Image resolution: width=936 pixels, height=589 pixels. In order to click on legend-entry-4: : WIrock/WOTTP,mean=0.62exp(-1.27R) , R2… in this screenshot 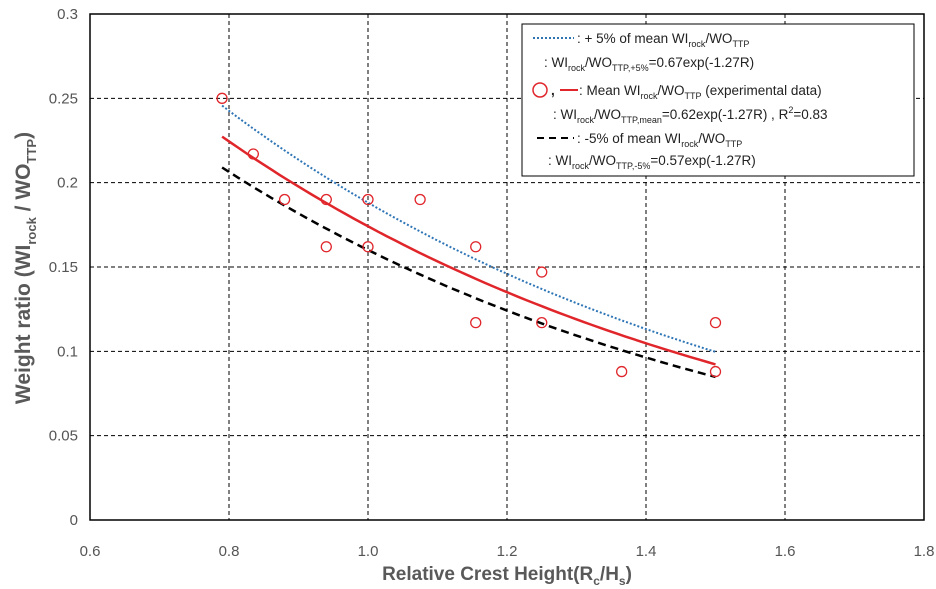, I will do `click(690, 115)`.